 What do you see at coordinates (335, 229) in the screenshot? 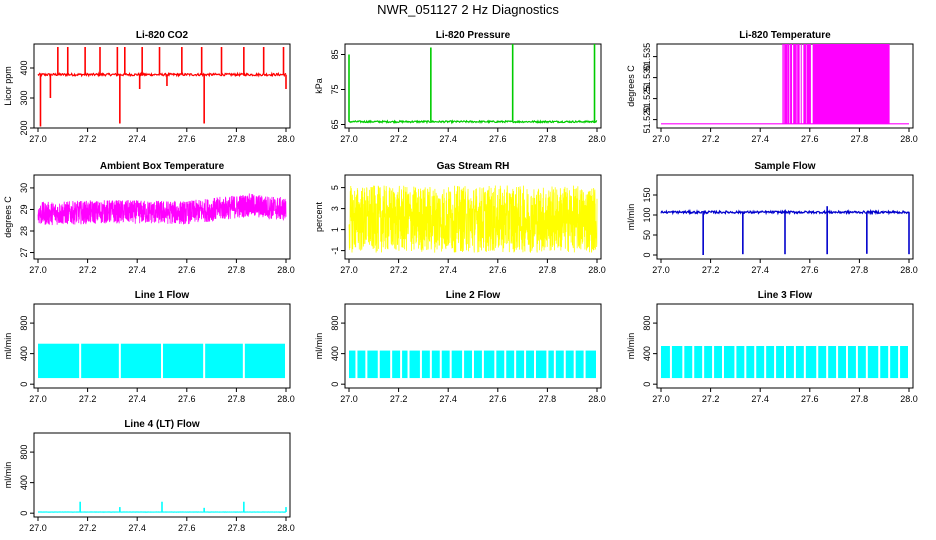
I see `y-tick-label: 1` at bounding box center [335, 229].